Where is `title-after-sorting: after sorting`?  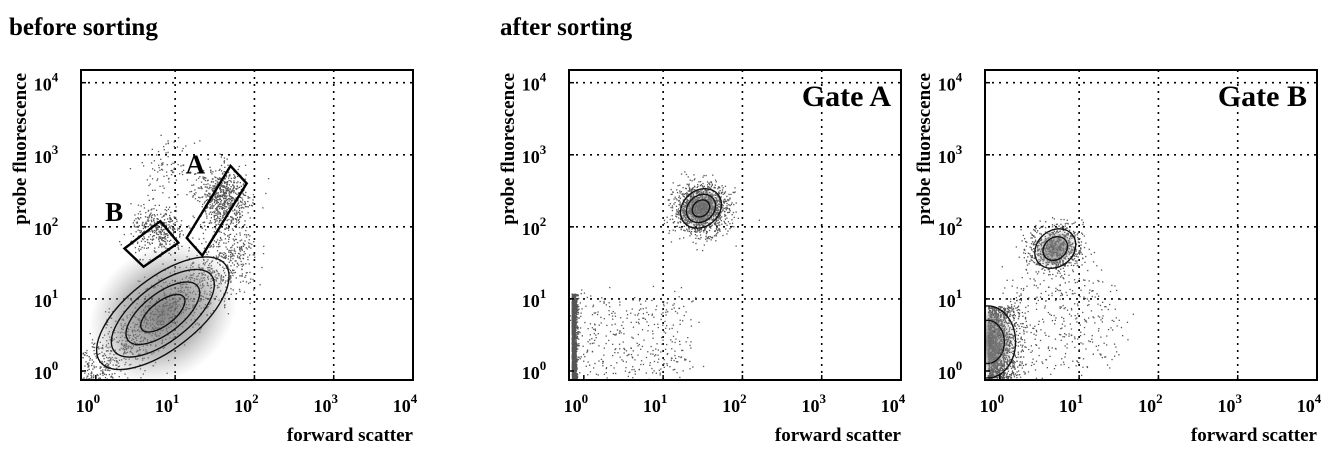
title-after-sorting: after sorting is located at coordinates (566, 27).